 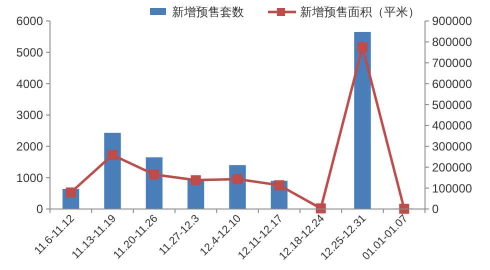 I want to click on y-tick-label: 5000, so click(x=30, y=53).